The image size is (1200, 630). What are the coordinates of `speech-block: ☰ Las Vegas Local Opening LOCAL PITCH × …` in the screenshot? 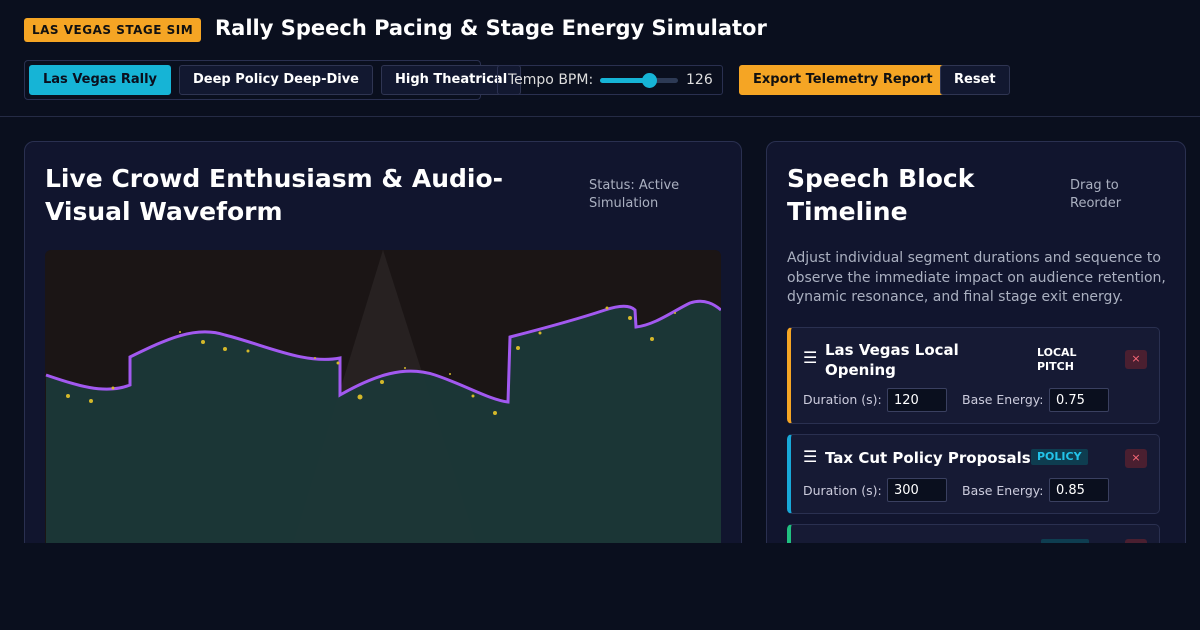 It's located at (973, 375).